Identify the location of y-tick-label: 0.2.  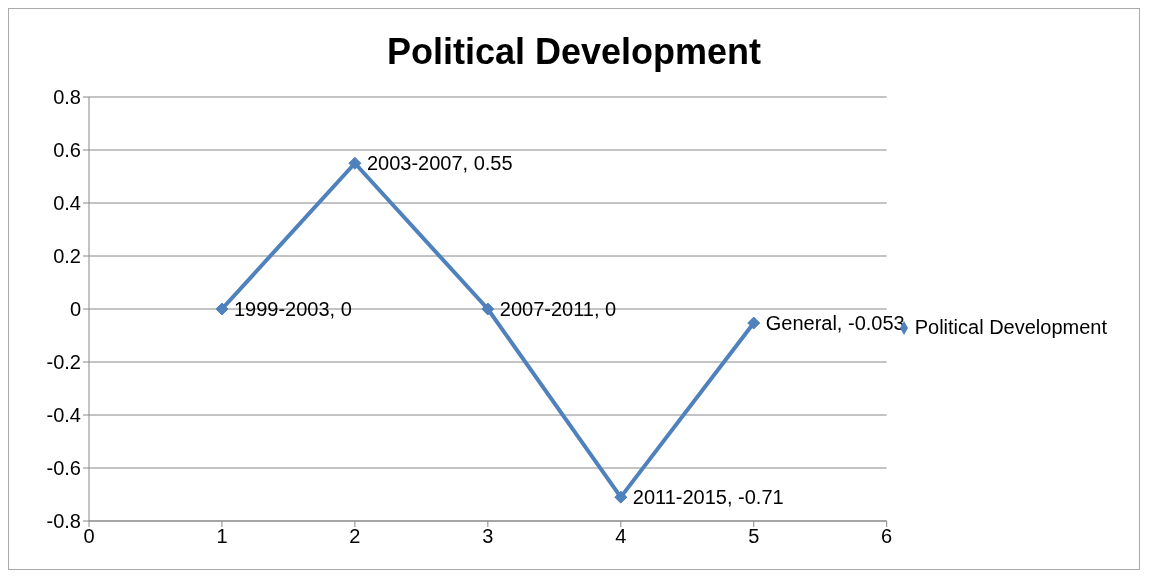
(67, 256).